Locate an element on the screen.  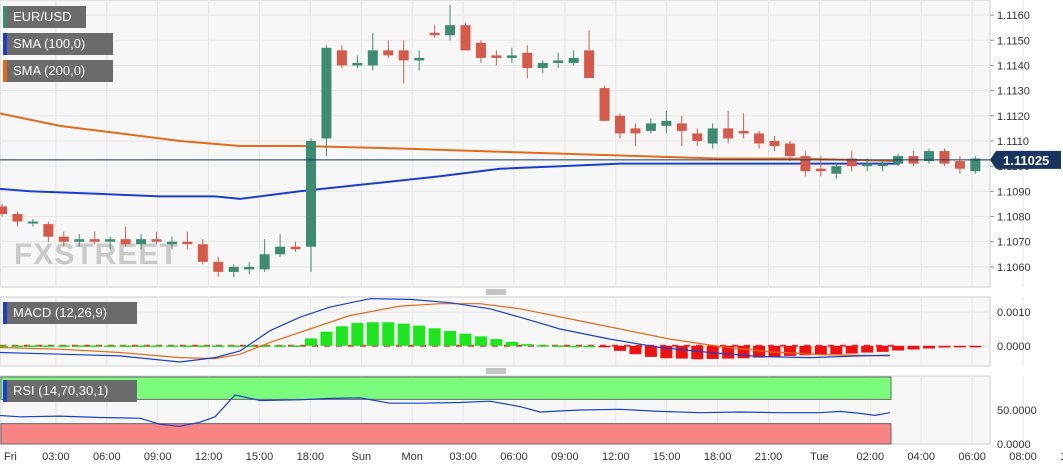
legend-sma200-label: SMA (200,0) is located at coordinates (49, 70).